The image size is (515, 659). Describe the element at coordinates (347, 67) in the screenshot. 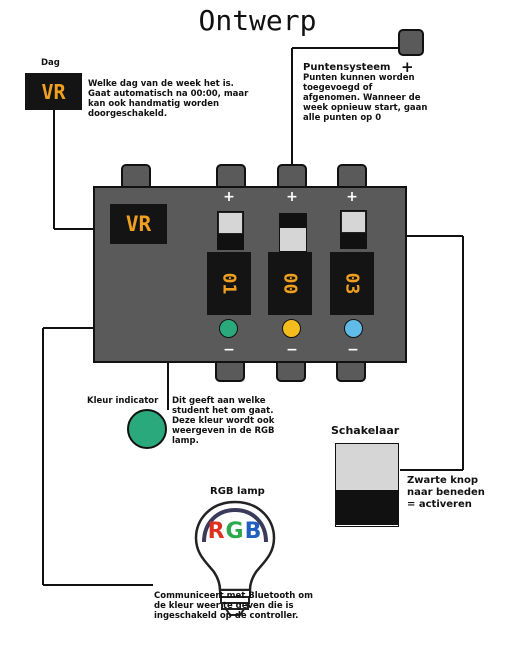

I see `points-system-heading: Puntensysteem` at that location.